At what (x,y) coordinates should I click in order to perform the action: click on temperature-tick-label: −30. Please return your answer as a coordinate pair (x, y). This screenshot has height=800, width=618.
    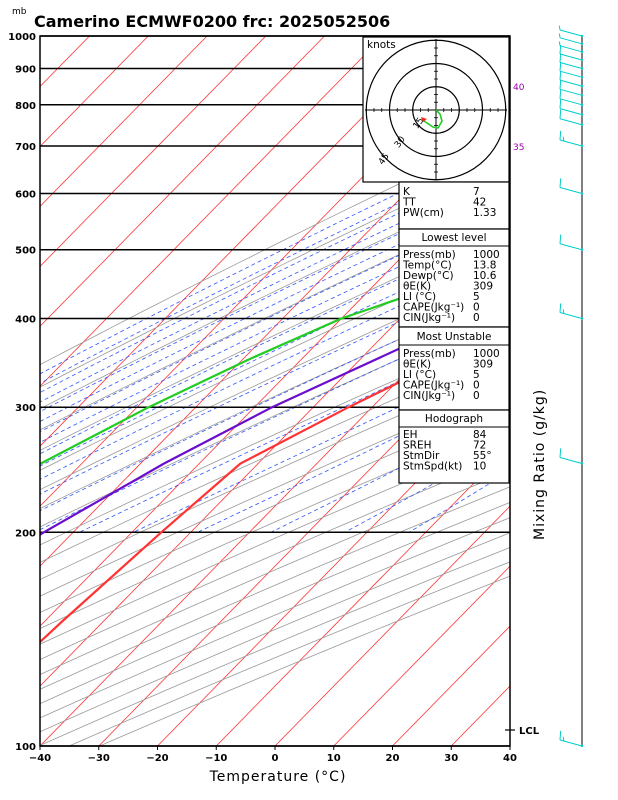
    Looking at the image, I should click on (99, 758).